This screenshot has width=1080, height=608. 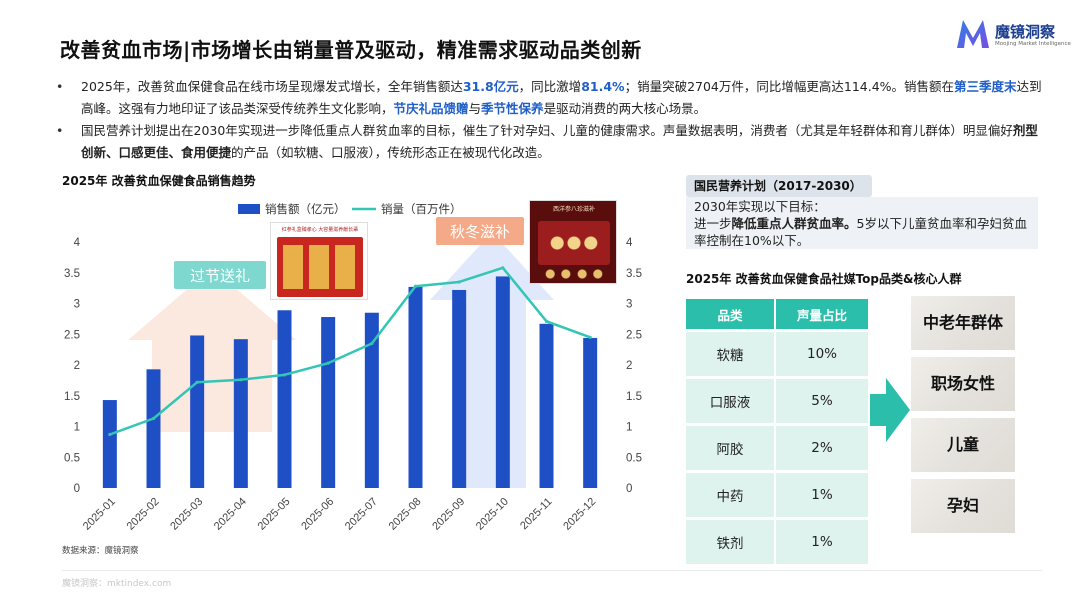 I want to click on gift-box-image-2: 西洋参八珍滋补, so click(x=573, y=242).